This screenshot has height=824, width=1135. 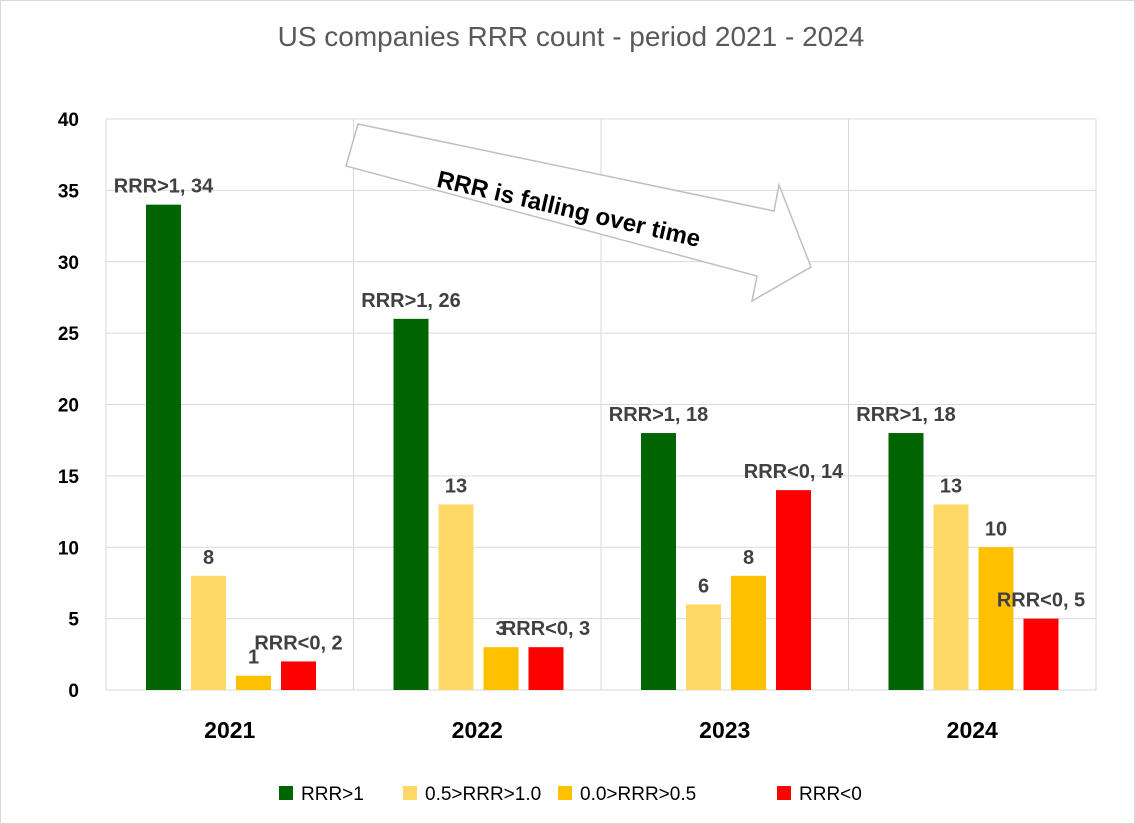 I want to click on y-tick-label: 40, so click(x=68, y=120).